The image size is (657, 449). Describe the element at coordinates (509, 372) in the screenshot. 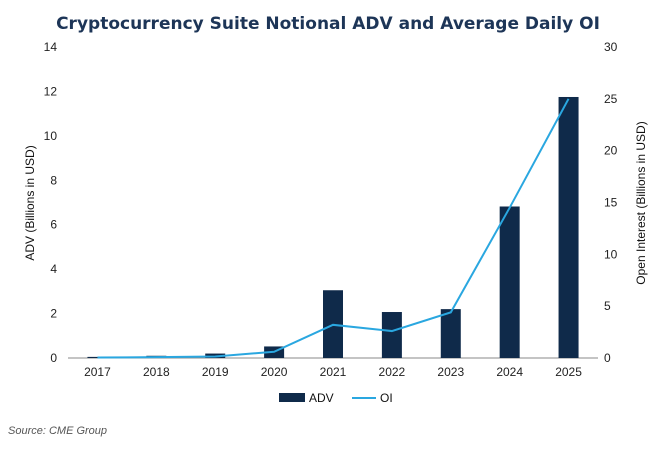

I see `x-tick-label: 2024` at that location.